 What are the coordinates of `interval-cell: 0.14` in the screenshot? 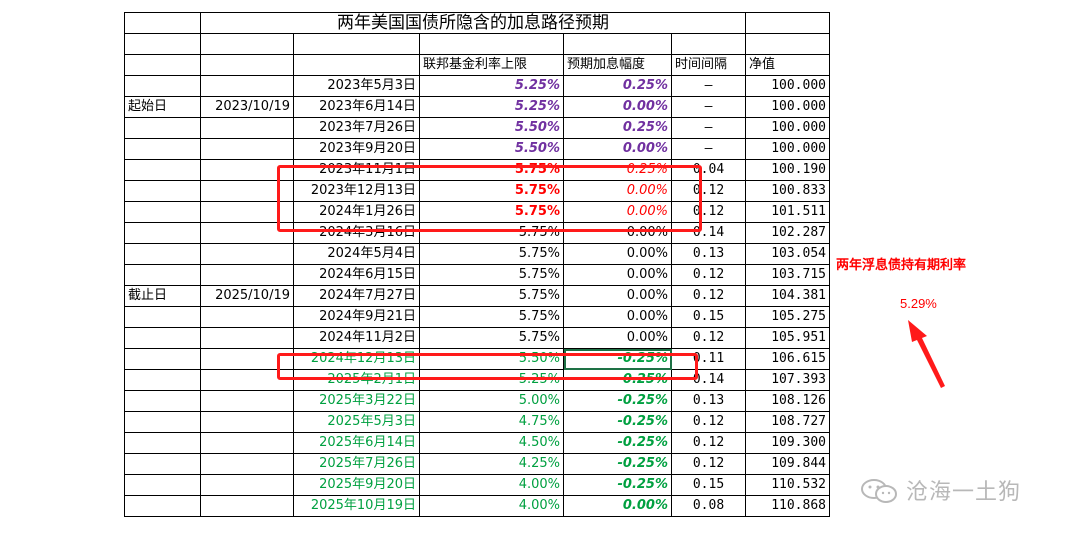 It's located at (708, 380).